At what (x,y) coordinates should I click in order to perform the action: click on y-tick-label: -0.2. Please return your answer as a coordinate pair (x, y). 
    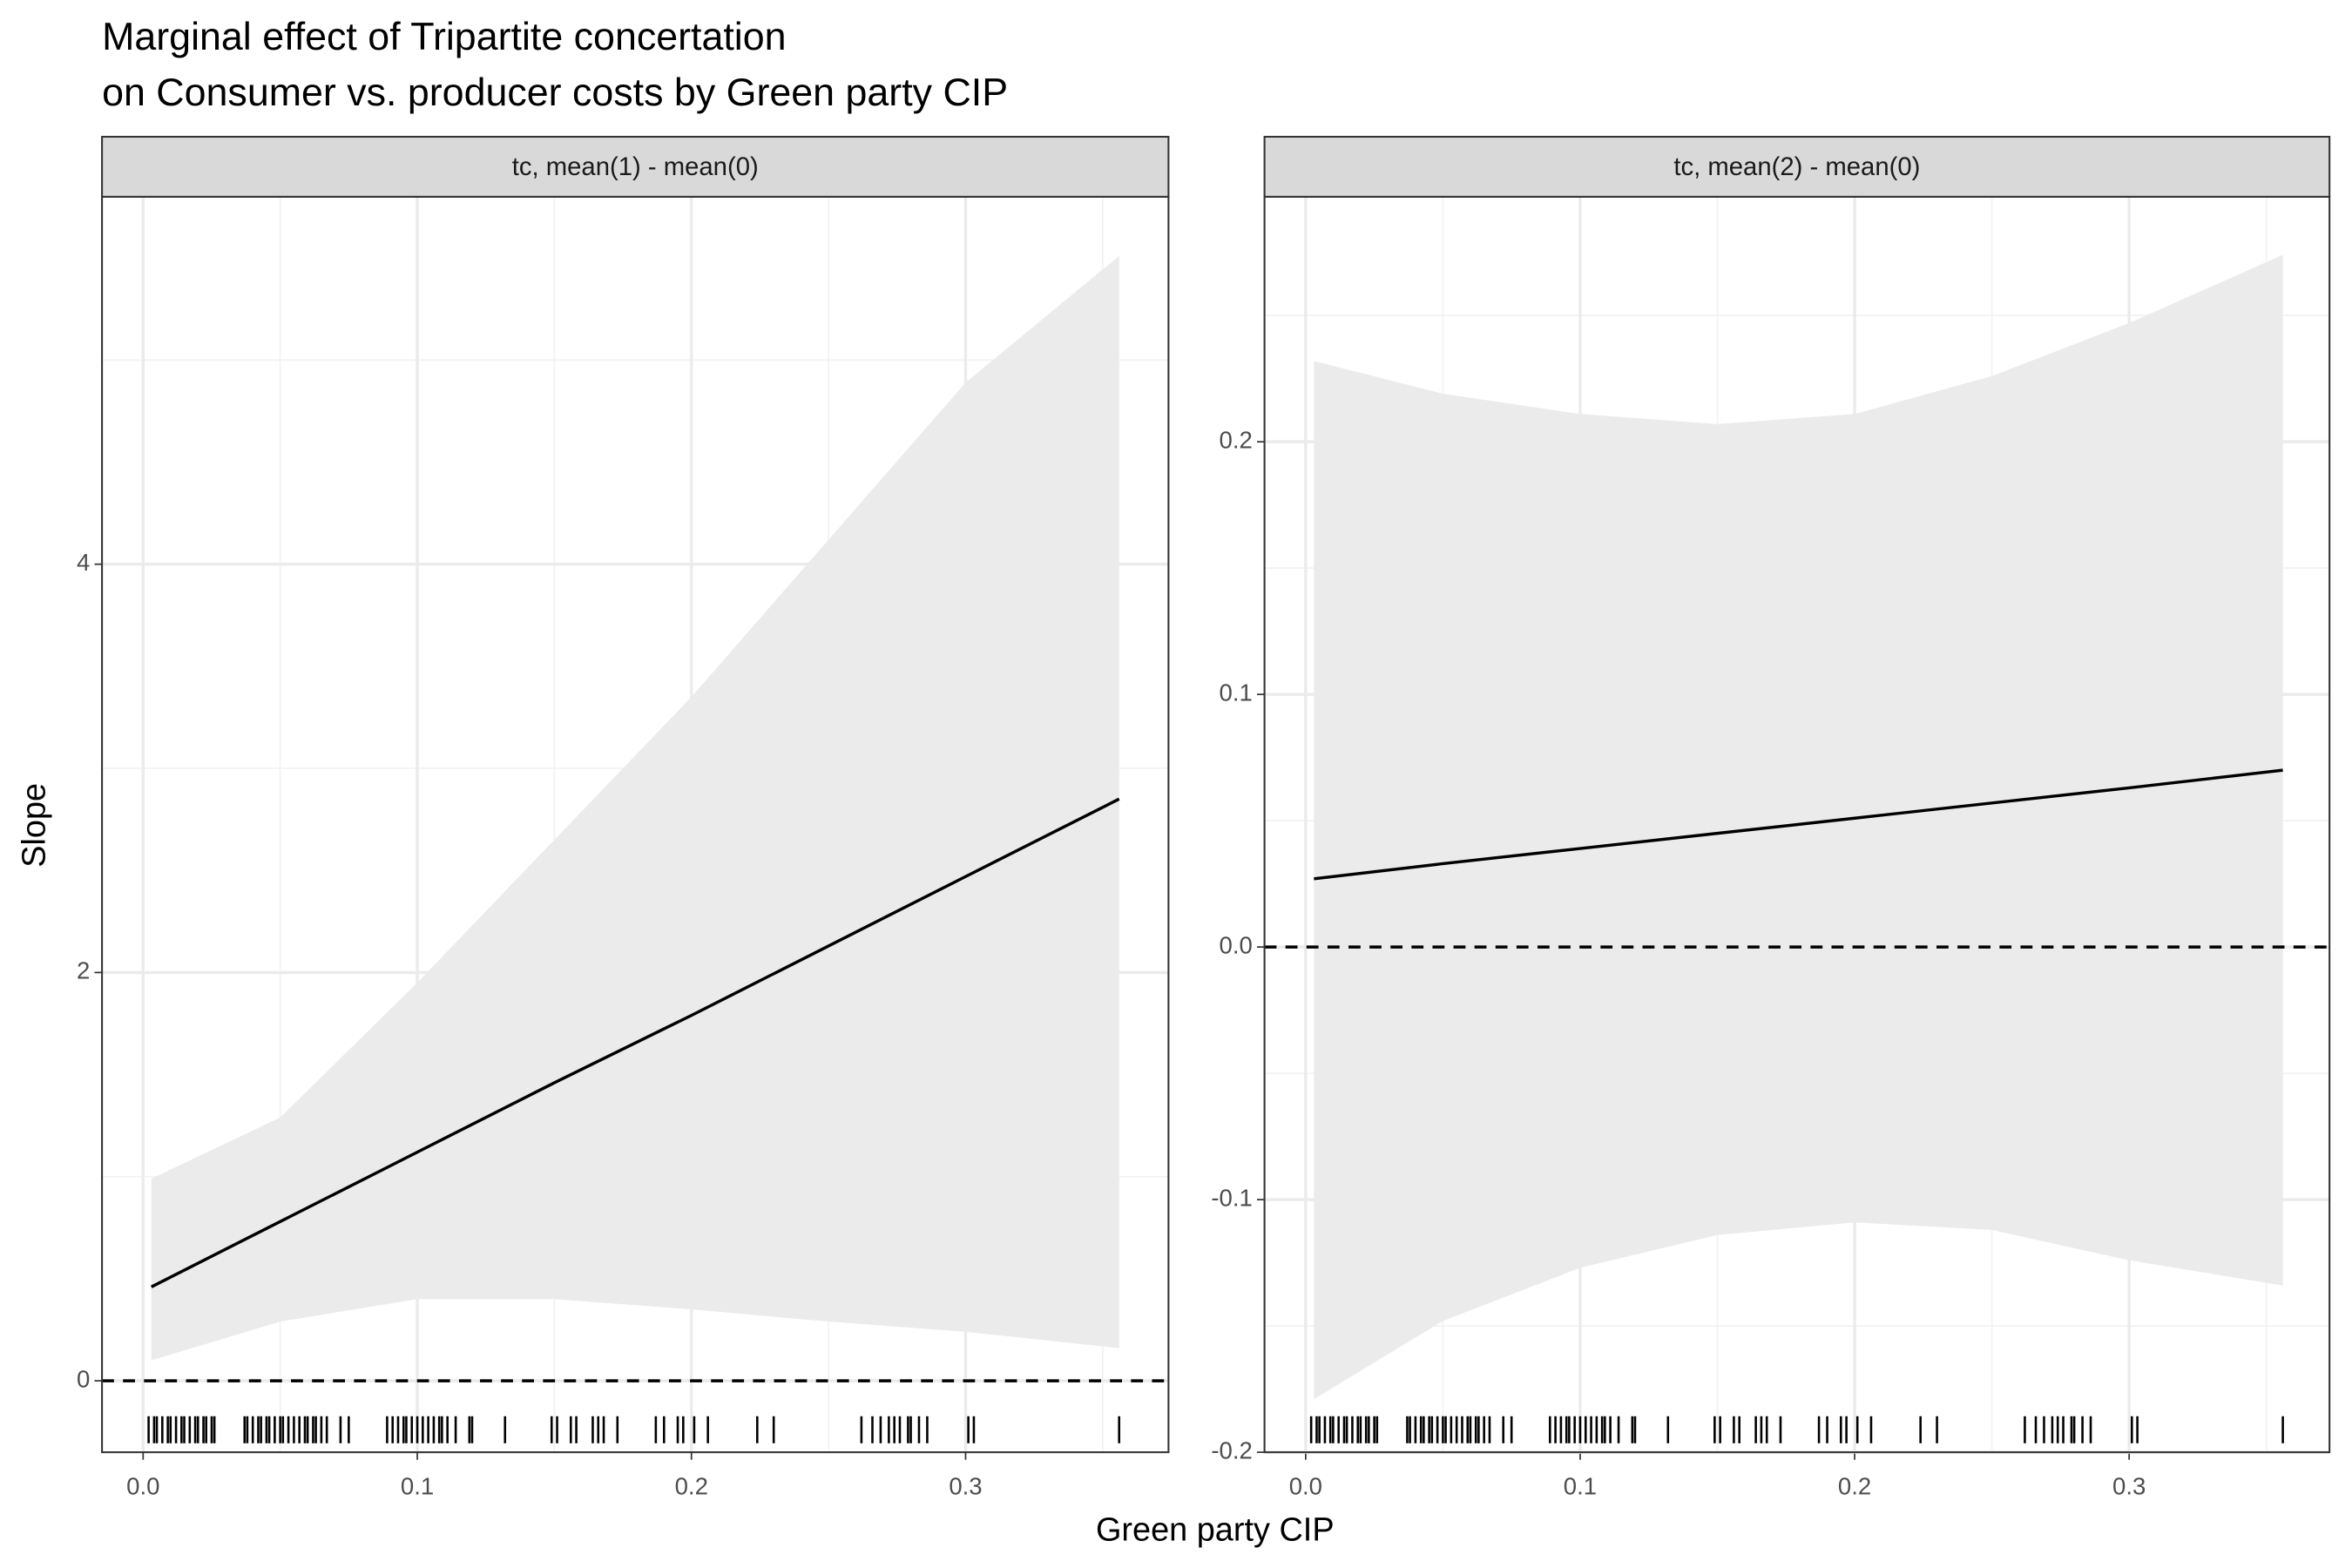
    Looking at the image, I should click on (1231, 1449).